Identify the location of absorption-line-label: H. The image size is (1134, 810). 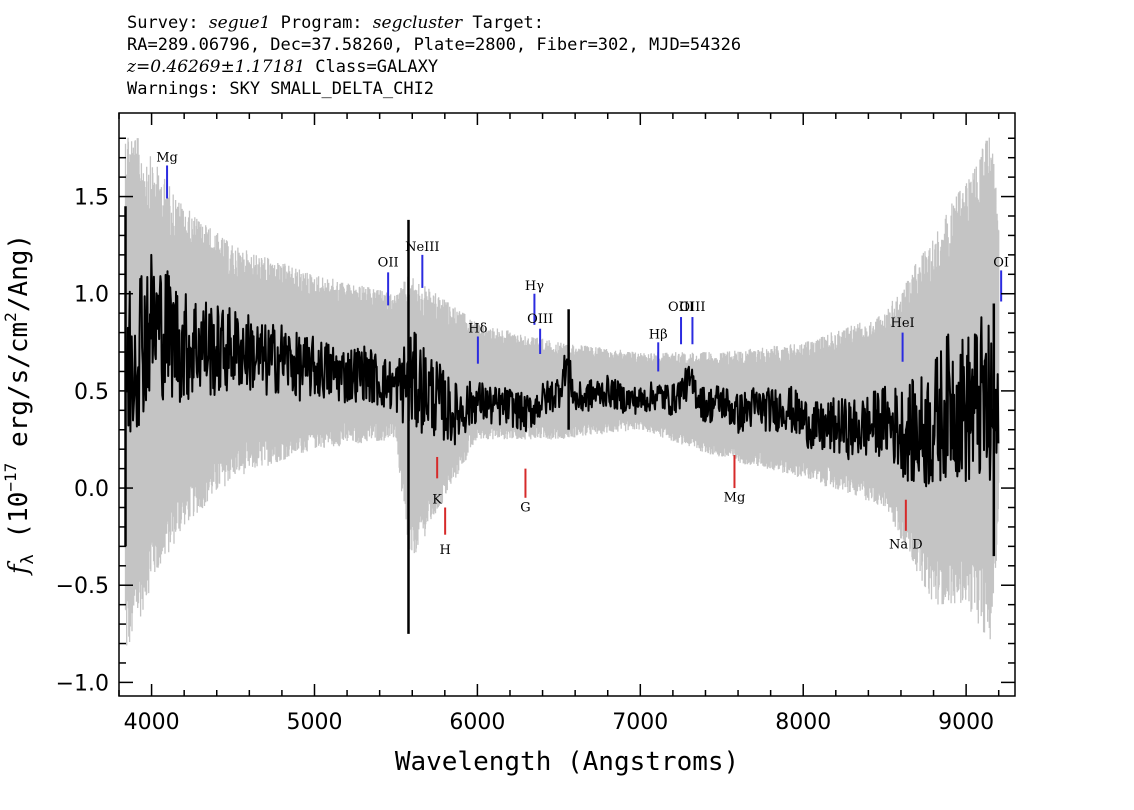
(444, 550).